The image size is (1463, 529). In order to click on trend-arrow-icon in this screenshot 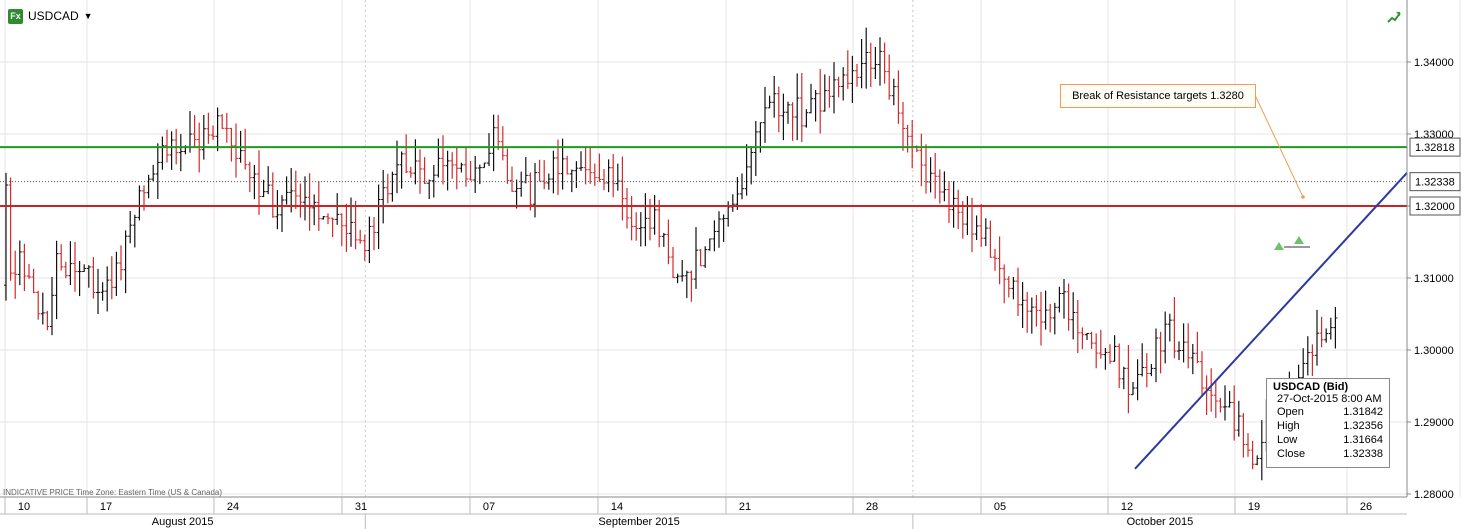, I will do `click(1394, 17)`.